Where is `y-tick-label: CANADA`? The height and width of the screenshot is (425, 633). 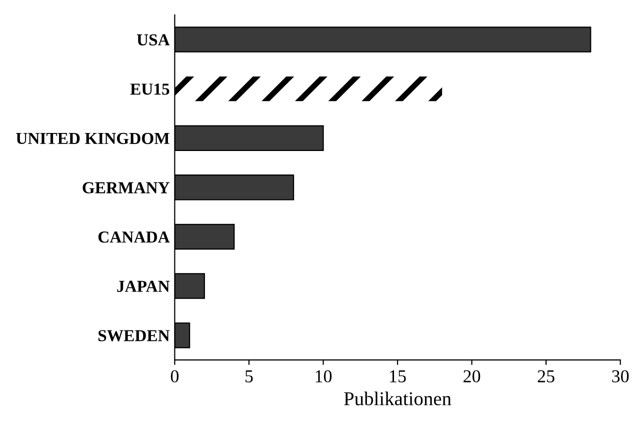 y-tick-label: CANADA is located at coordinates (134, 237).